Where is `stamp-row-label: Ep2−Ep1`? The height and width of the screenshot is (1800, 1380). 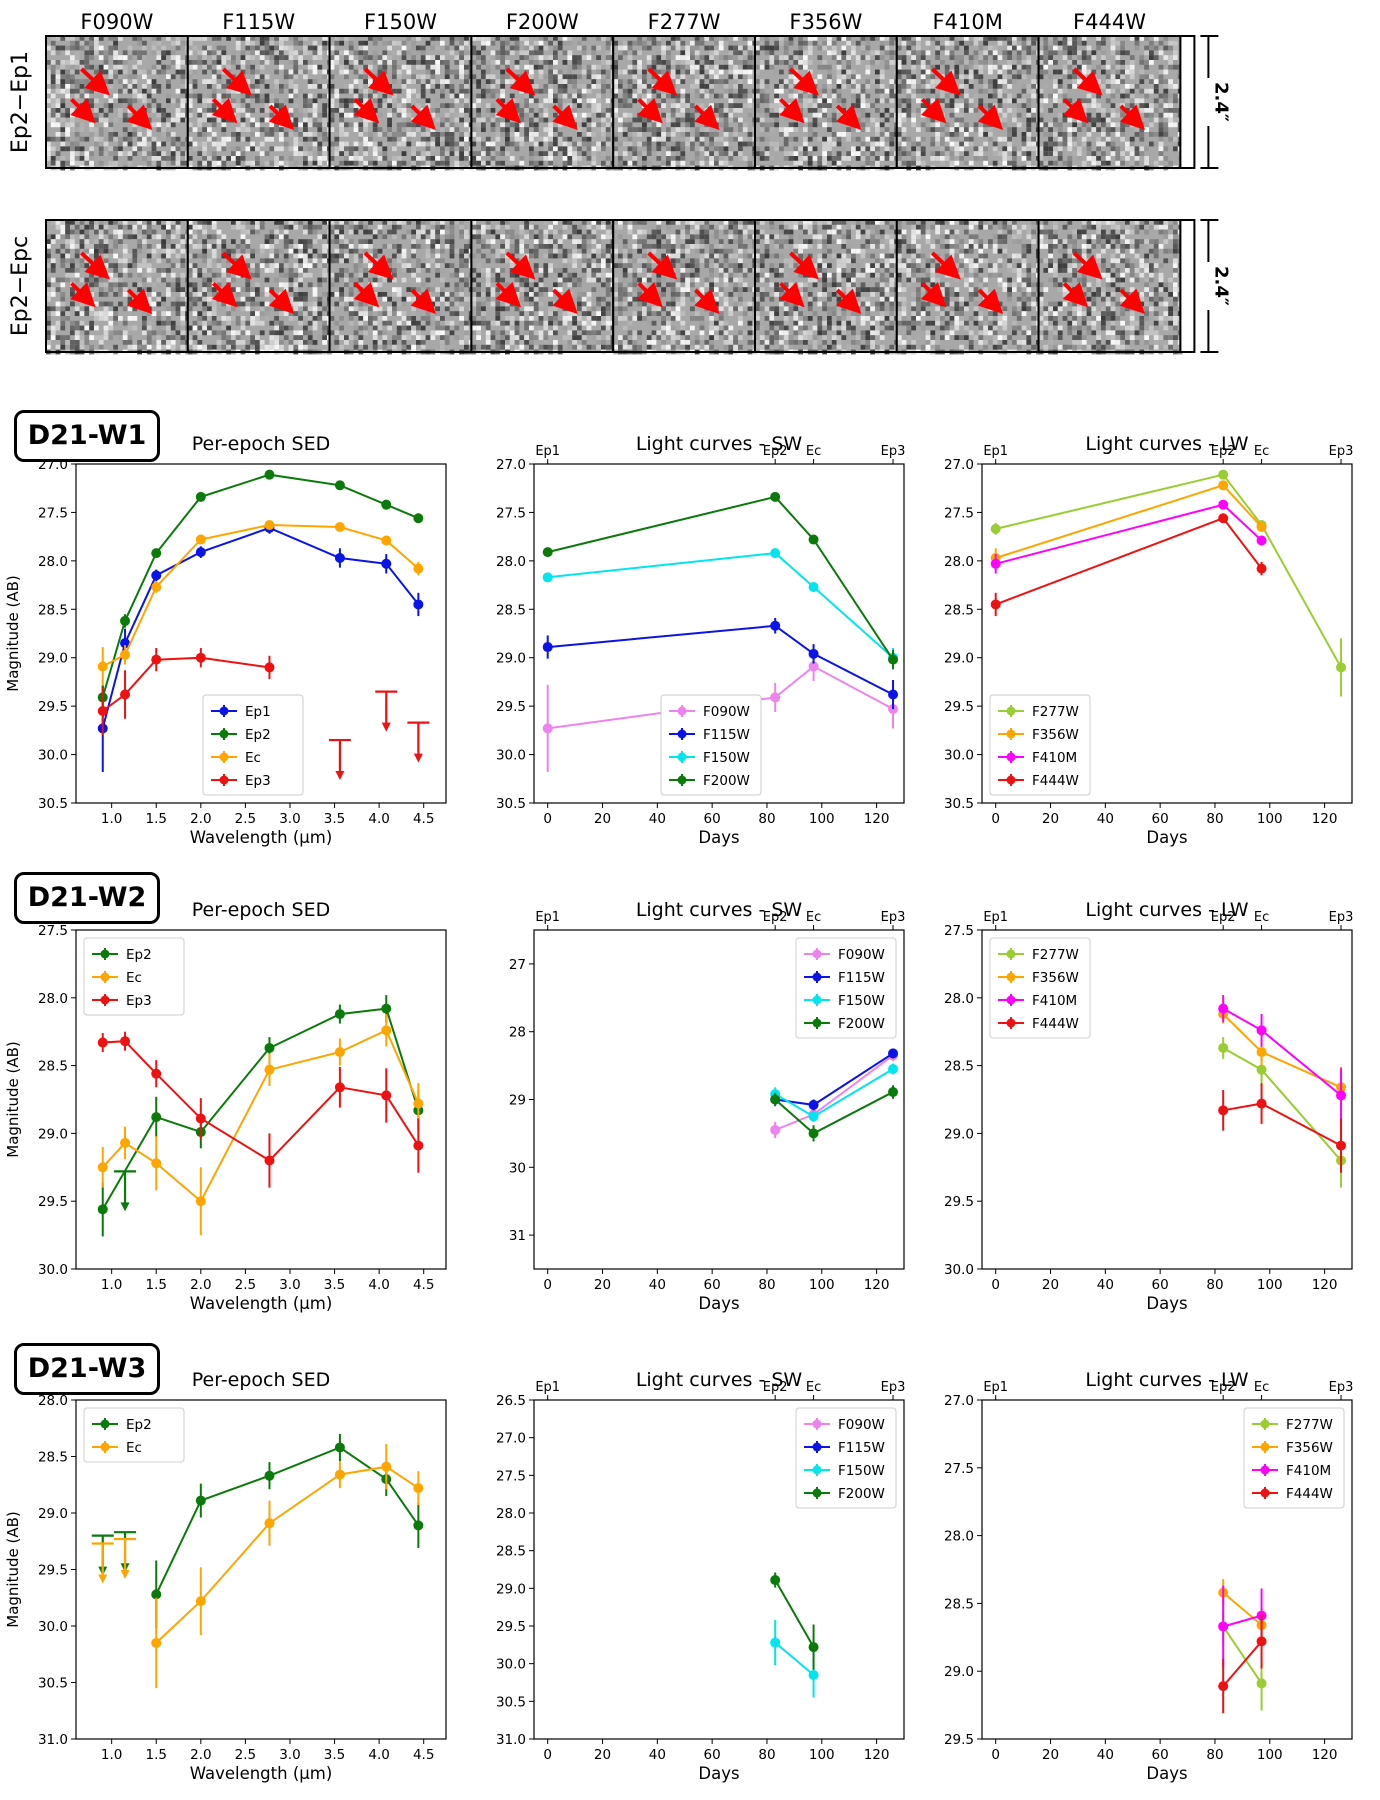 stamp-row-label: Ep2−Ep1 is located at coordinates (20, 102).